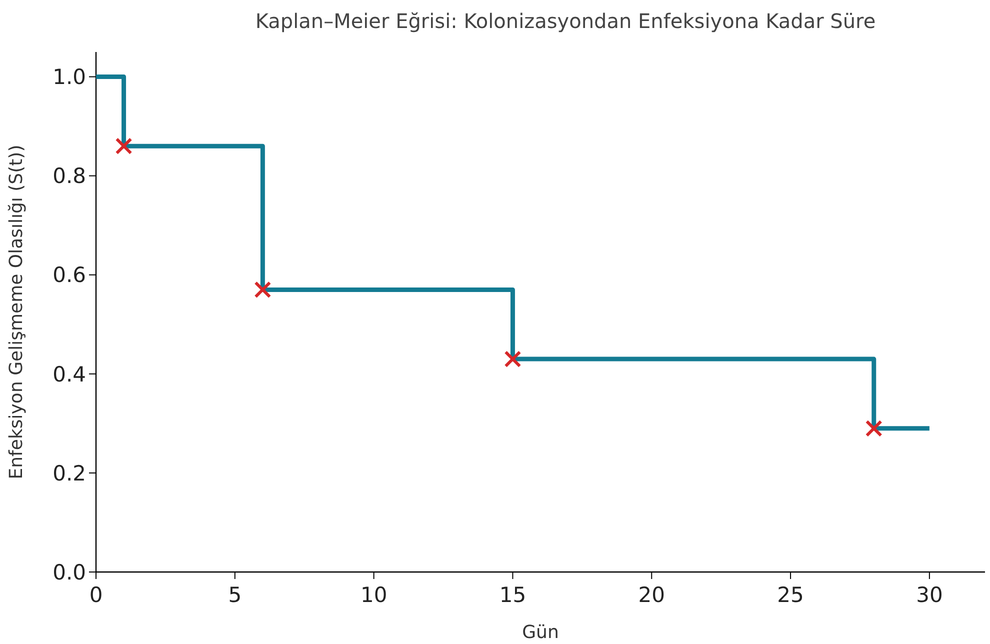  What do you see at coordinates (235, 595) in the screenshot?
I see `x-tick-label: 5` at bounding box center [235, 595].